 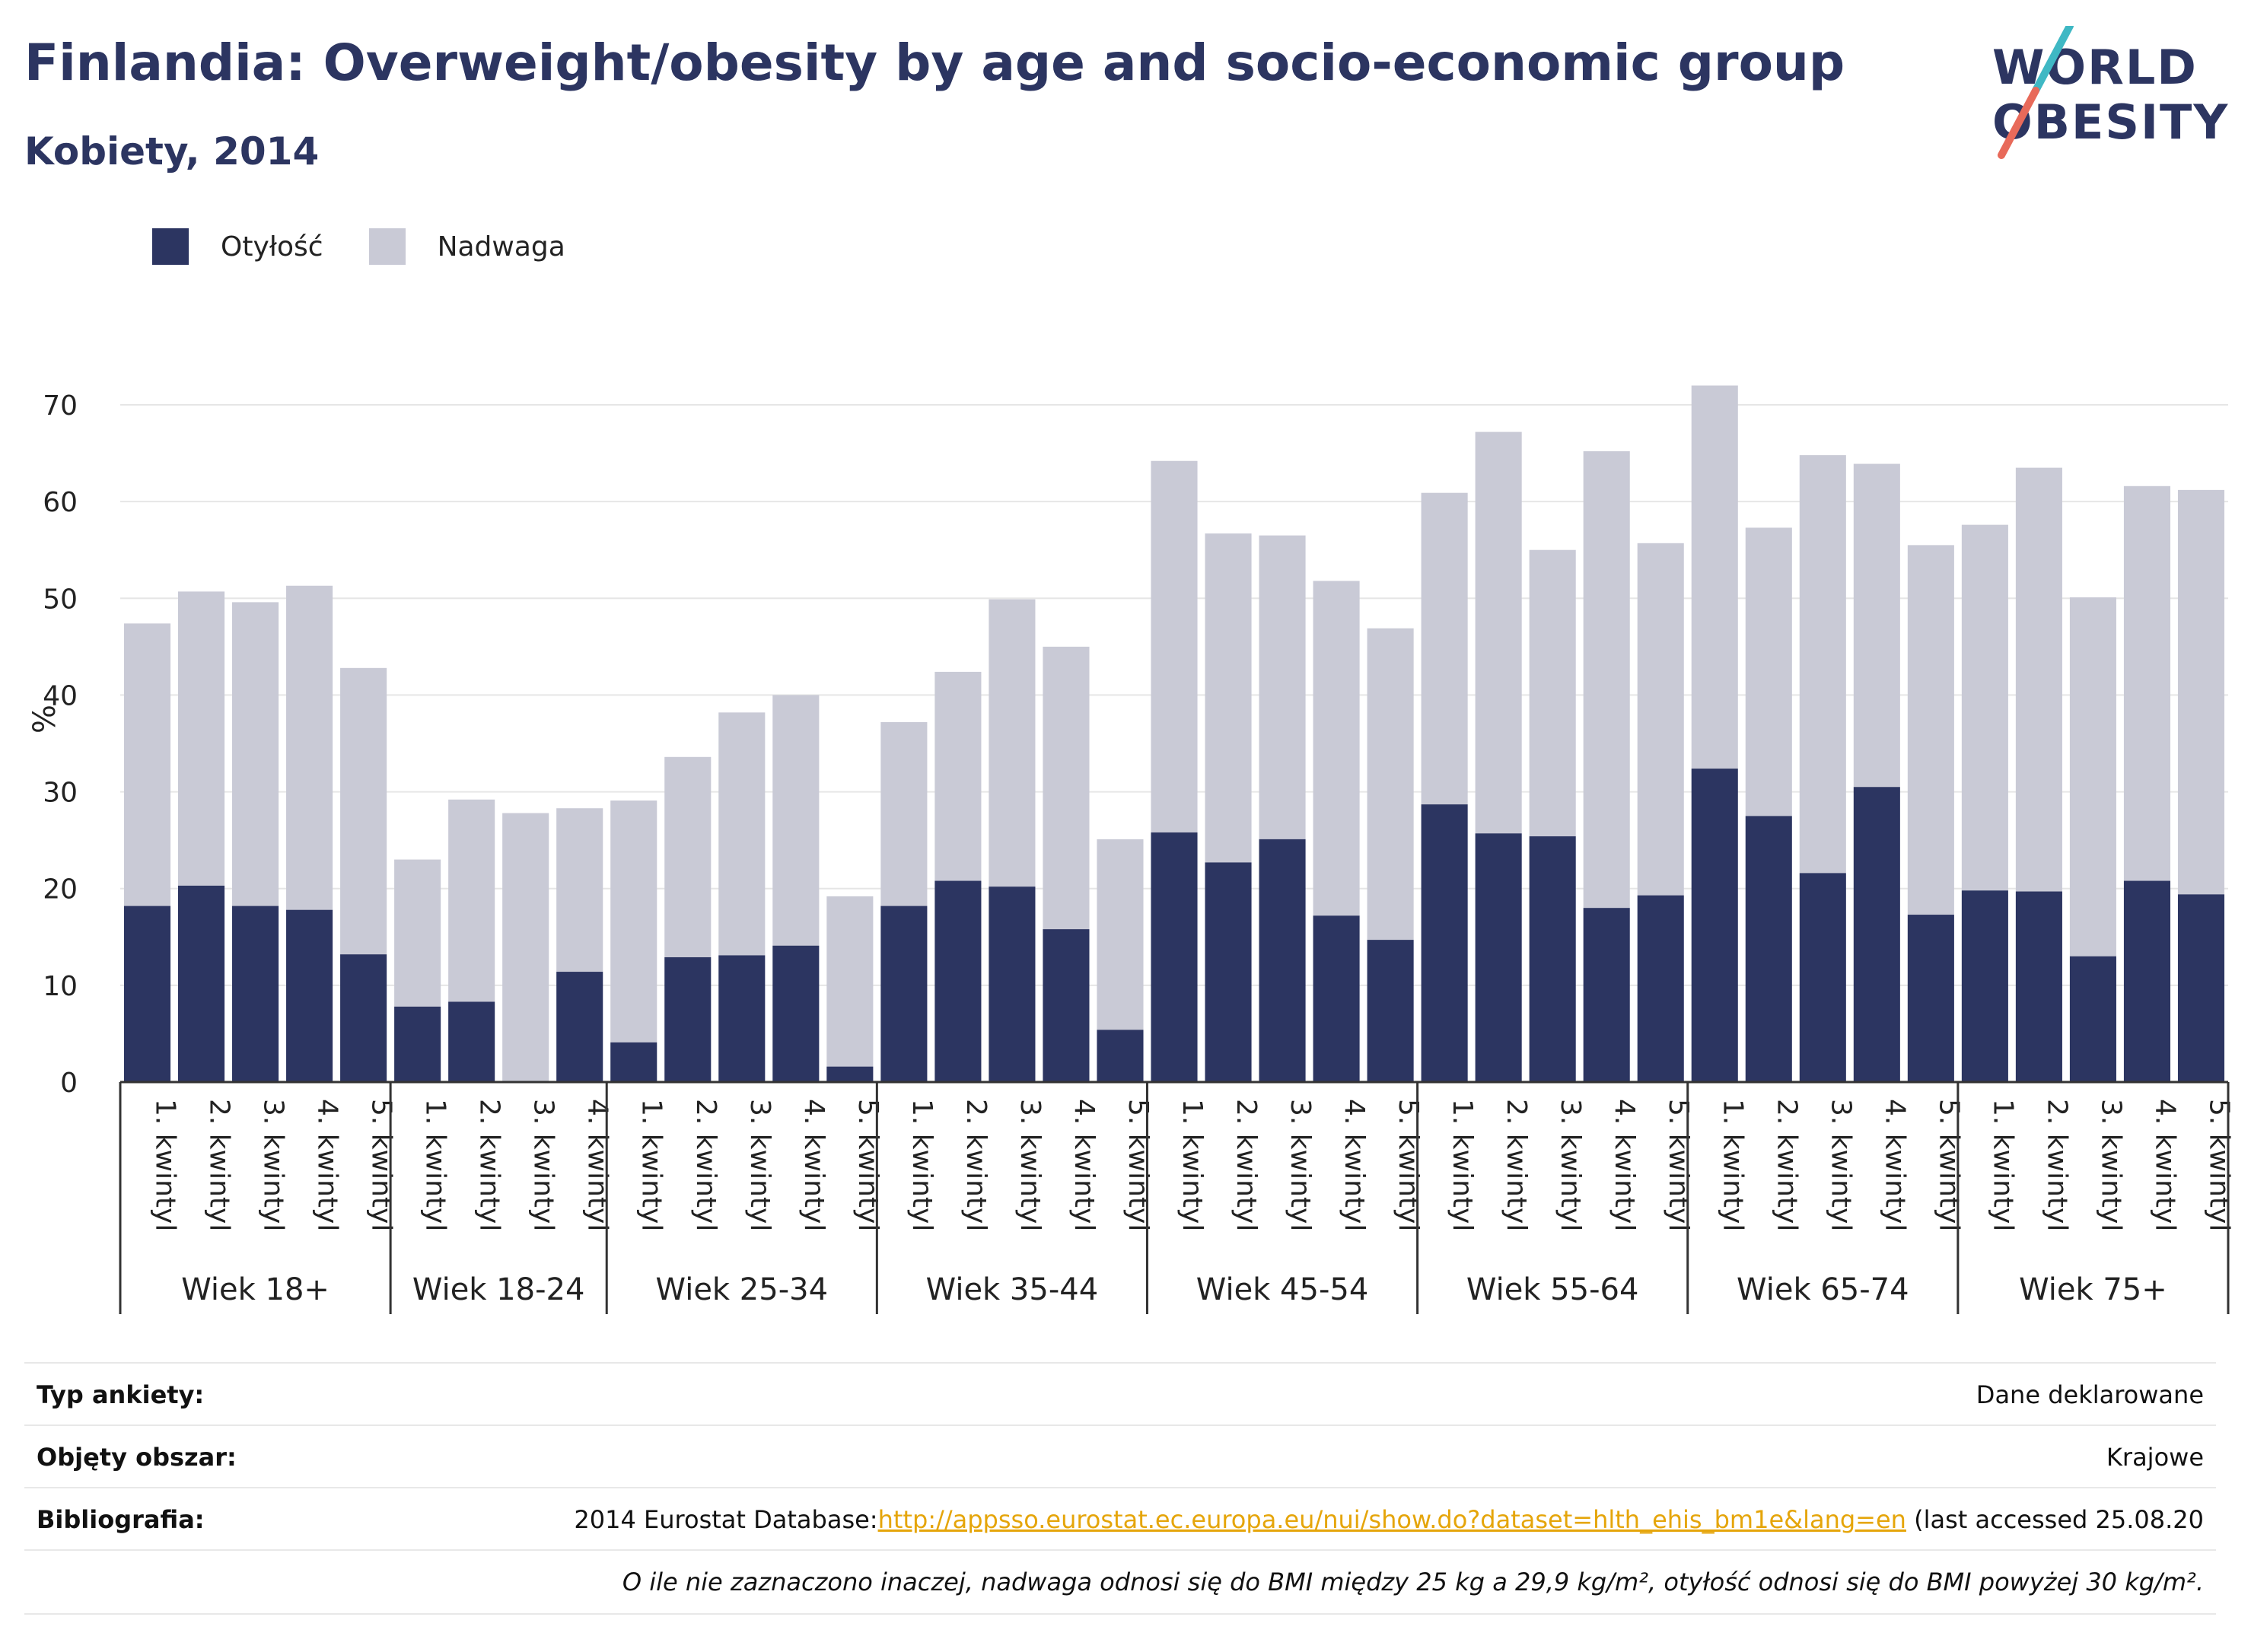 What do you see at coordinates (1012, 1289) in the screenshot?
I see `group-label: Wiek 35-44` at bounding box center [1012, 1289].